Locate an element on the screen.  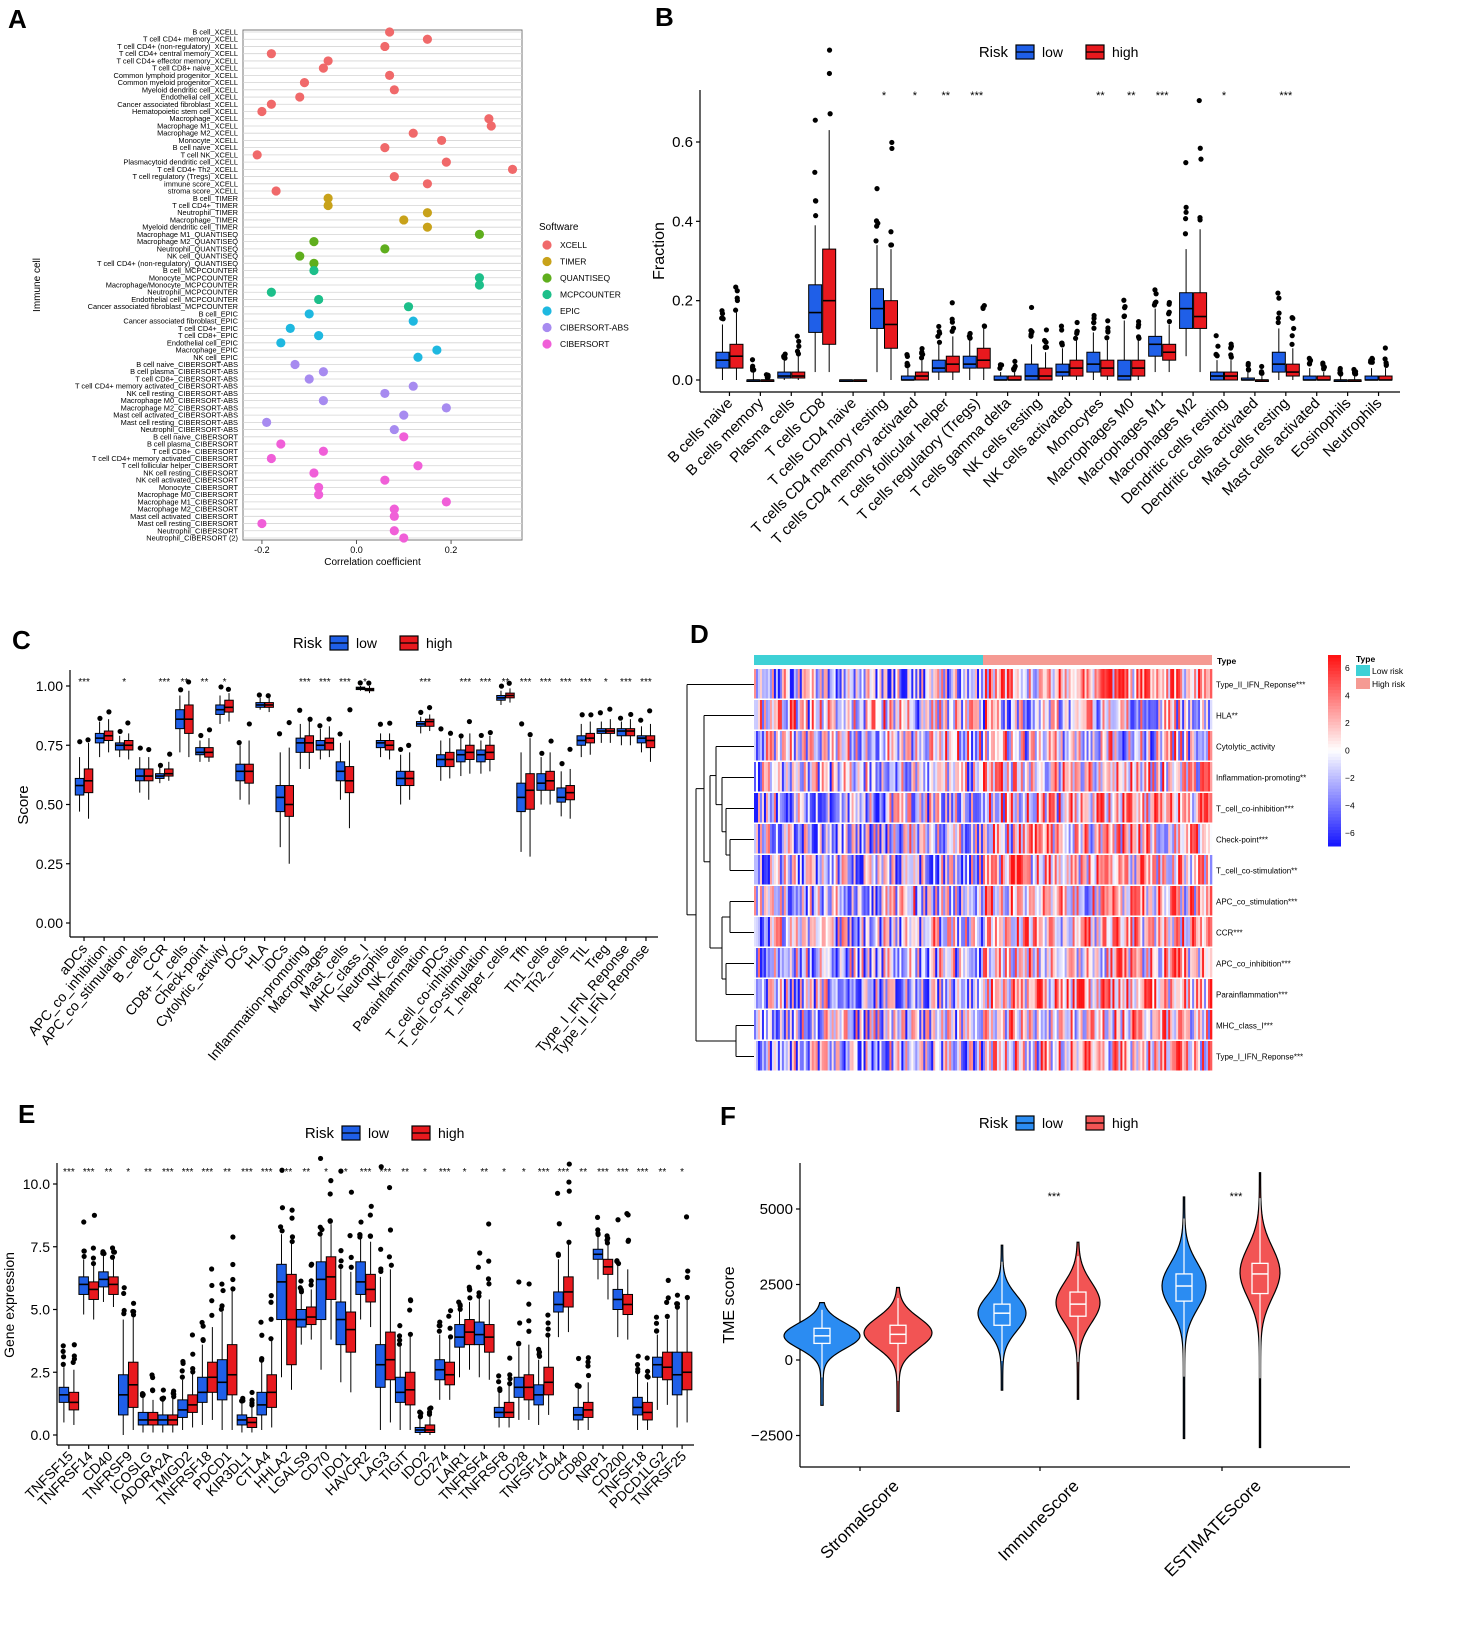
panel-c-box-low-box is located at coordinates (641, 739).